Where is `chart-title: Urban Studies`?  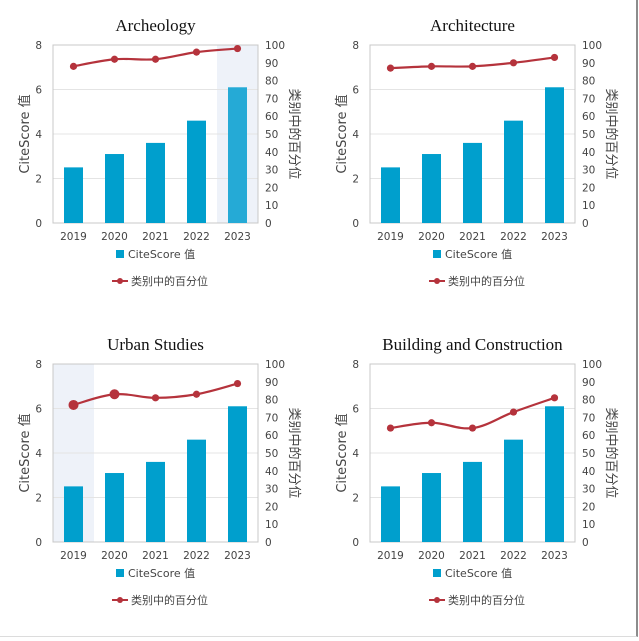 chart-title: Urban Studies is located at coordinates (155, 344).